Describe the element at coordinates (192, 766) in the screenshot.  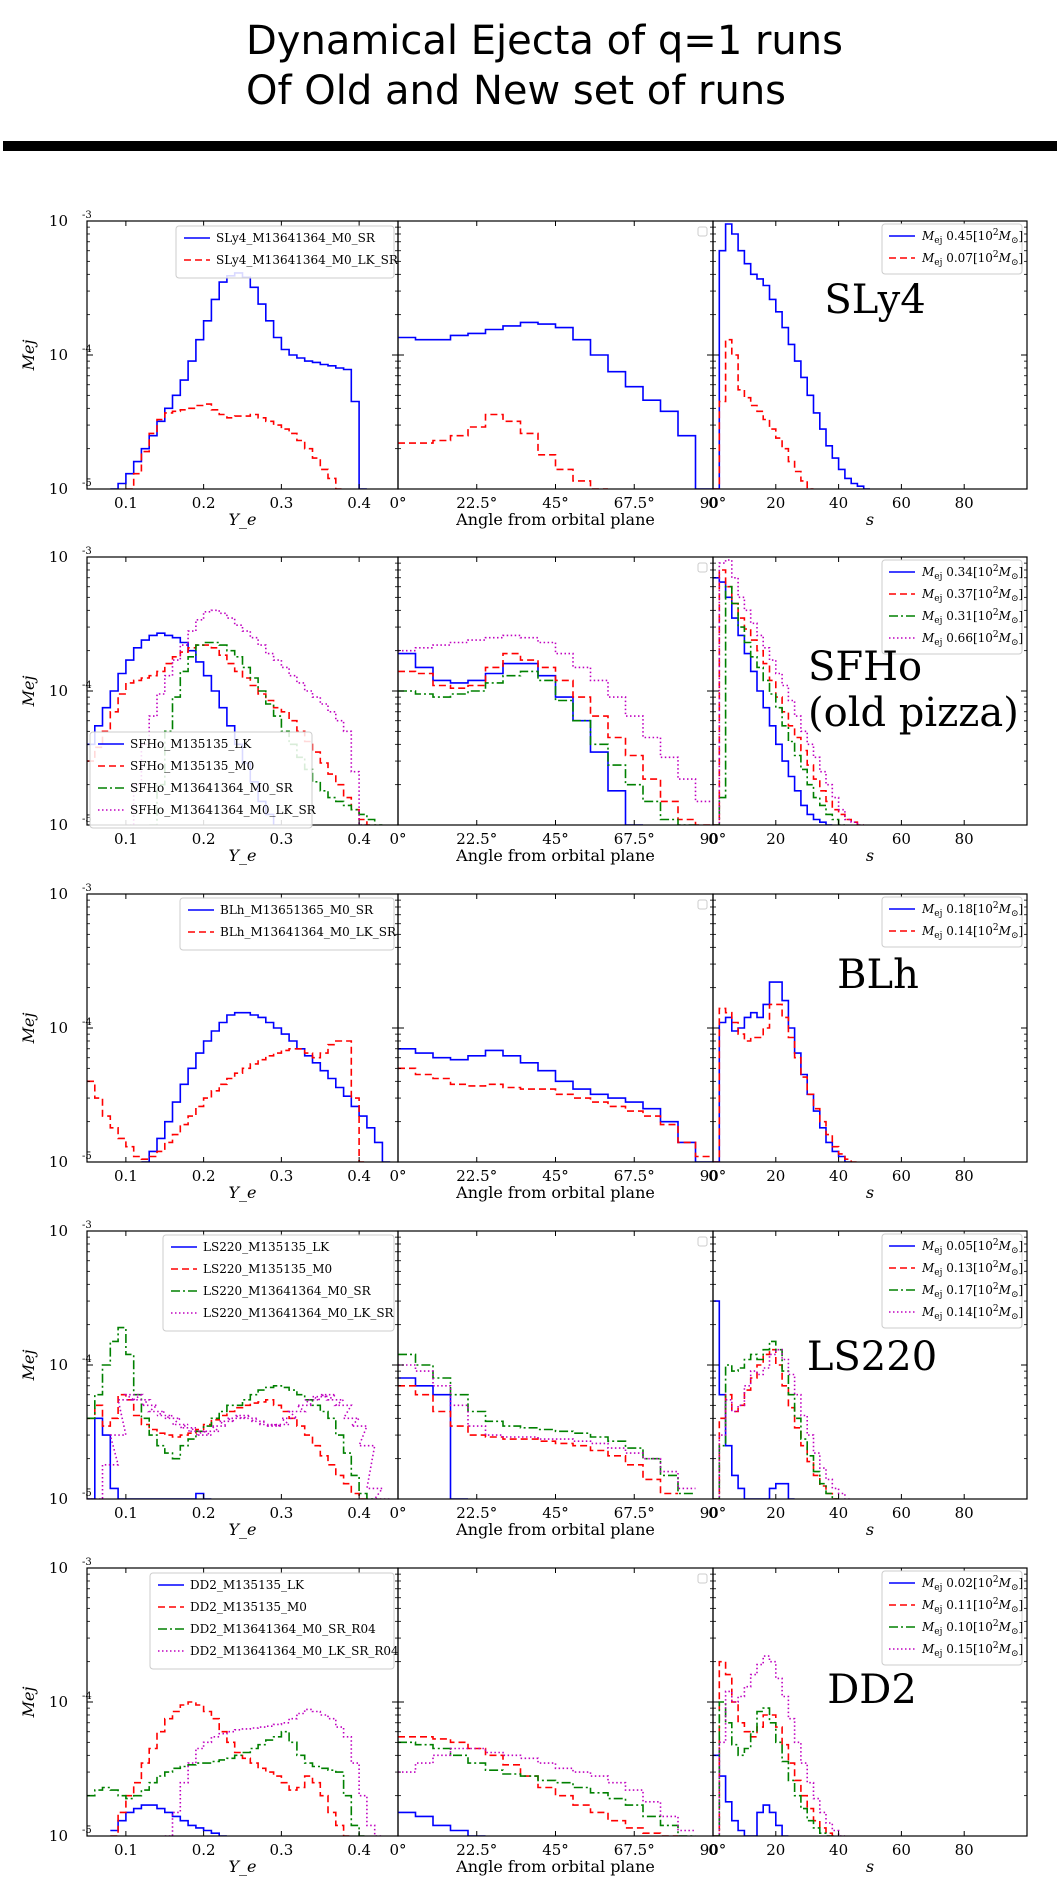
I see `legend-entry: SFHo_M135135_M0` at that location.